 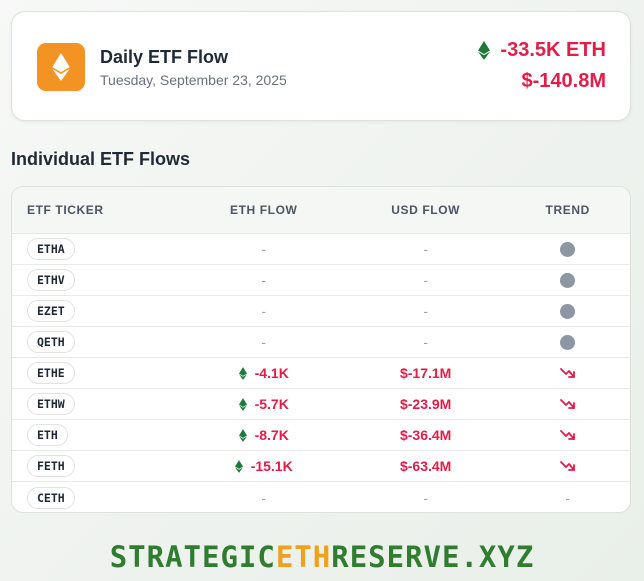 I want to click on table-row: ETHW -5.7K $-23.9M, so click(x=321, y=404).